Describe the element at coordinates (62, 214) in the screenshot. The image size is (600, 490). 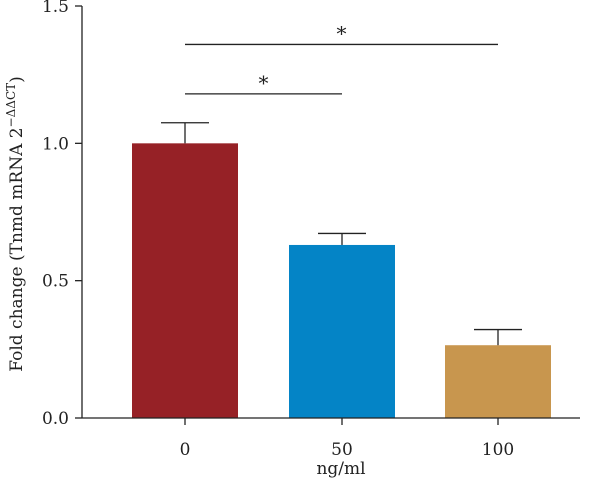
I see `y-ticks-group: 0.0 0.5 1.0 1.5` at that location.